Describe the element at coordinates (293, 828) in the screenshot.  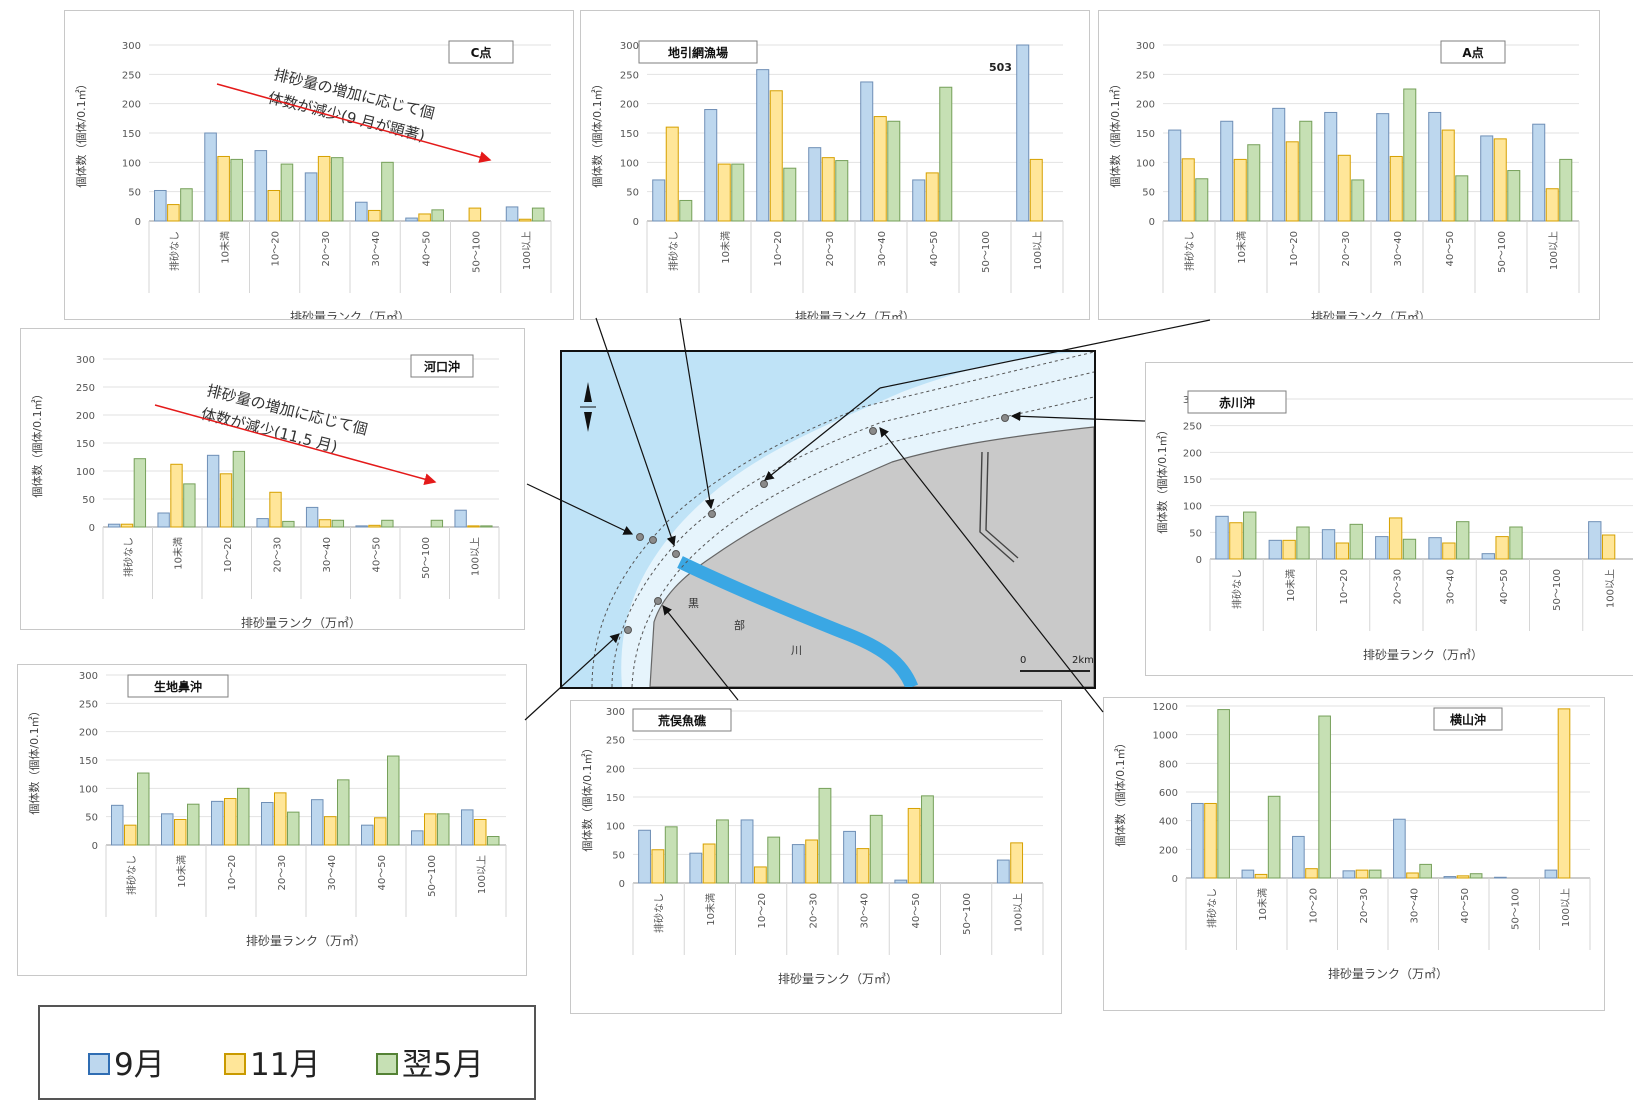
I see `bar-ikuji-s2-c3` at that location.